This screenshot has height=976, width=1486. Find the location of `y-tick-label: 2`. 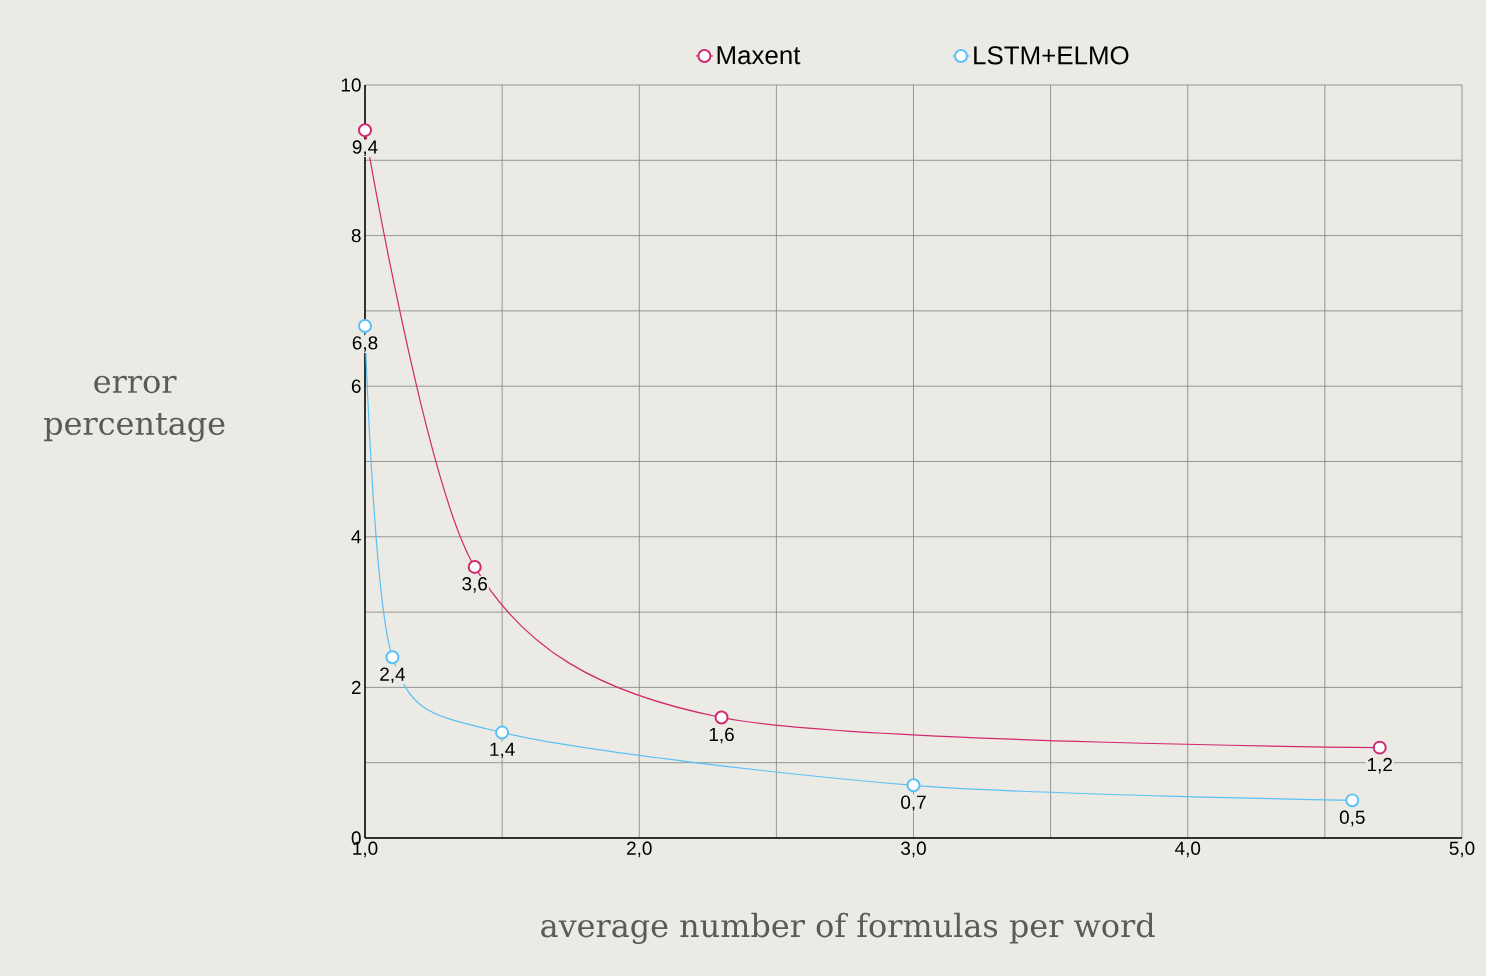

y-tick-label: 2 is located at coordinates (356, 687).